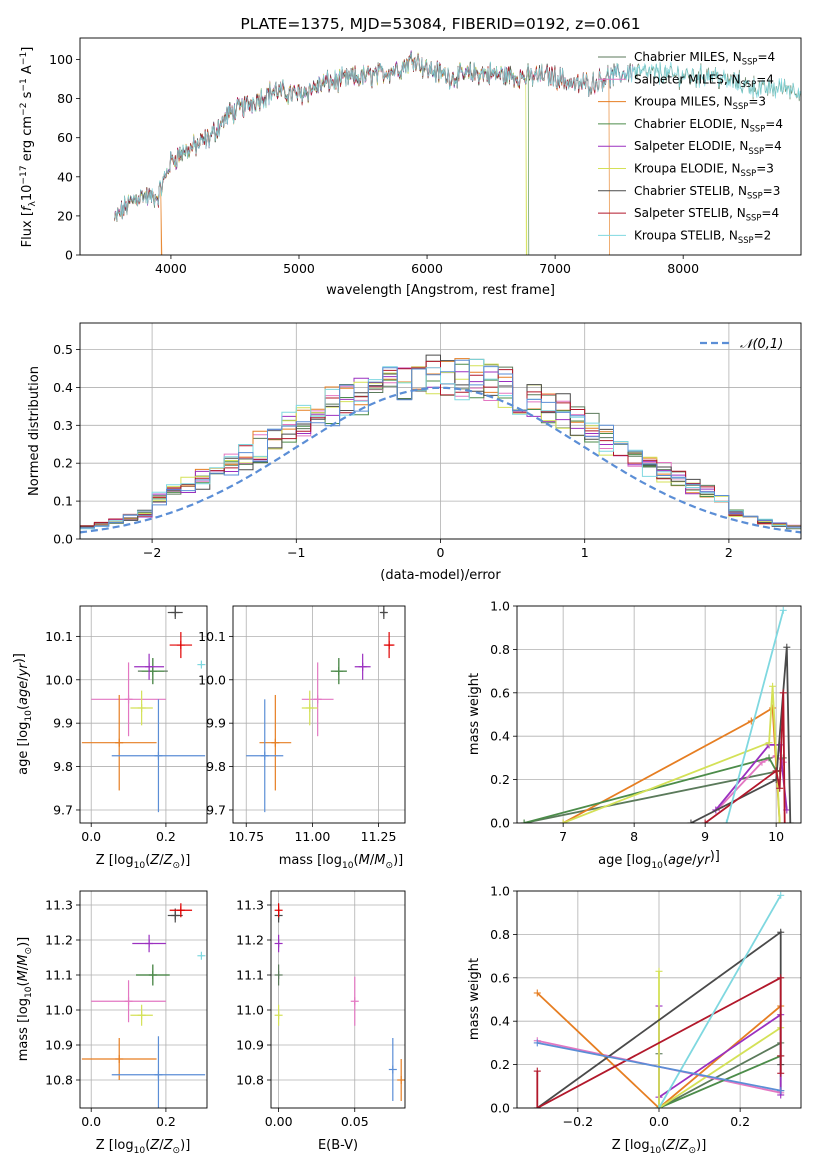  I want to click on legend-label: Kroupa ELODIE, NSSP=3, so click(704, 170).